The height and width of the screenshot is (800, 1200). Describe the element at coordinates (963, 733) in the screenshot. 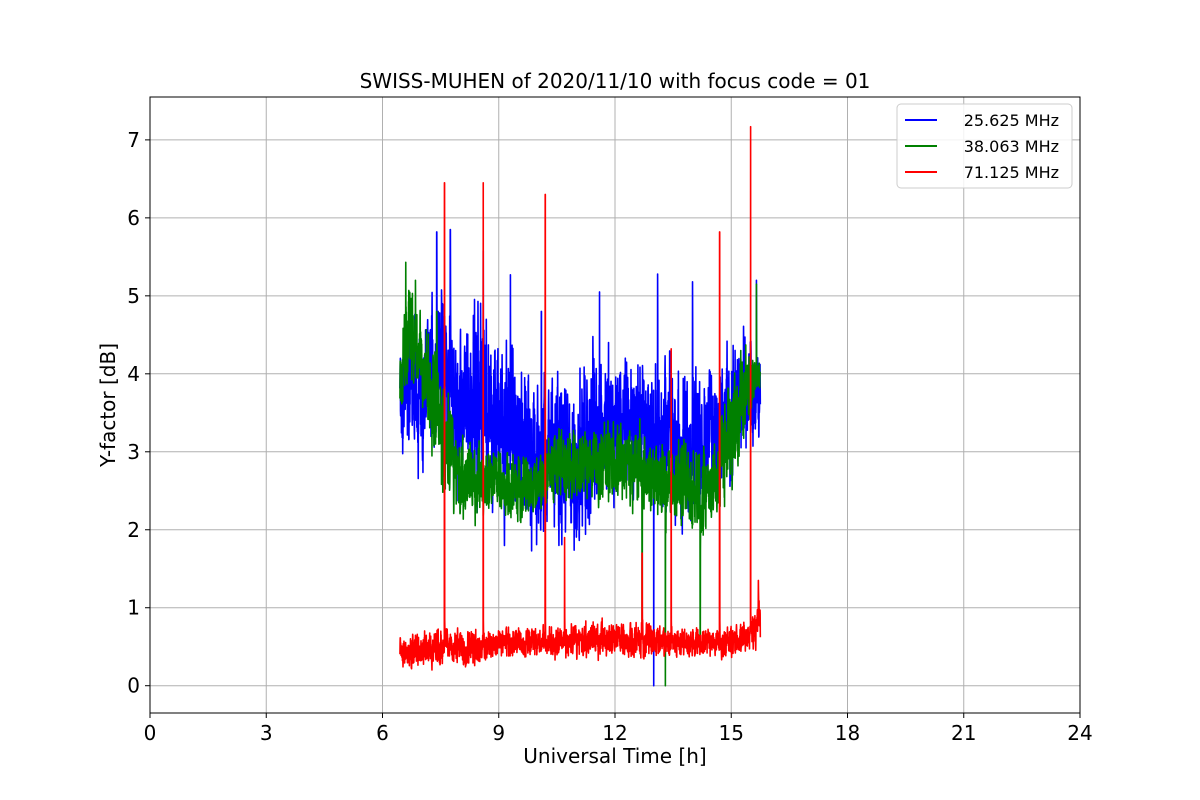

I see `x-tick-label: 21` at that location.